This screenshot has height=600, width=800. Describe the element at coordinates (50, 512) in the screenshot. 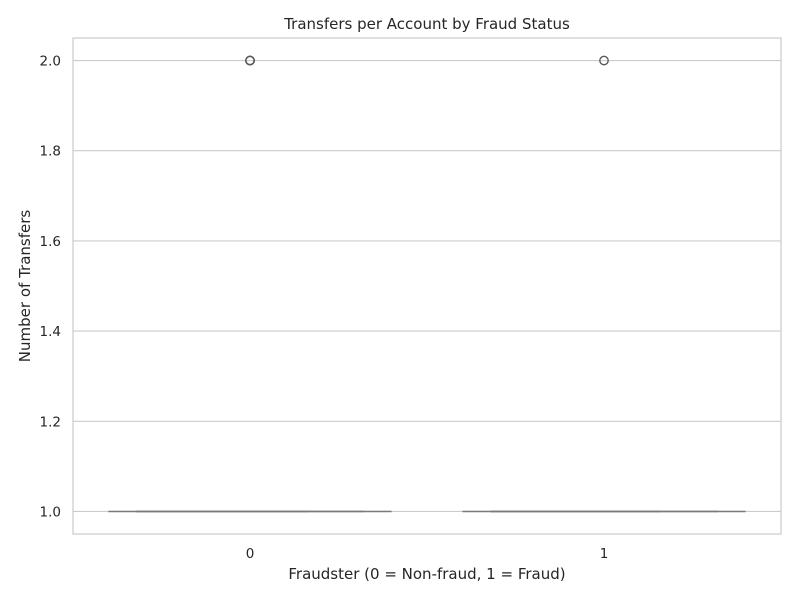

I see `y-tick-label: 1.0` at that location.